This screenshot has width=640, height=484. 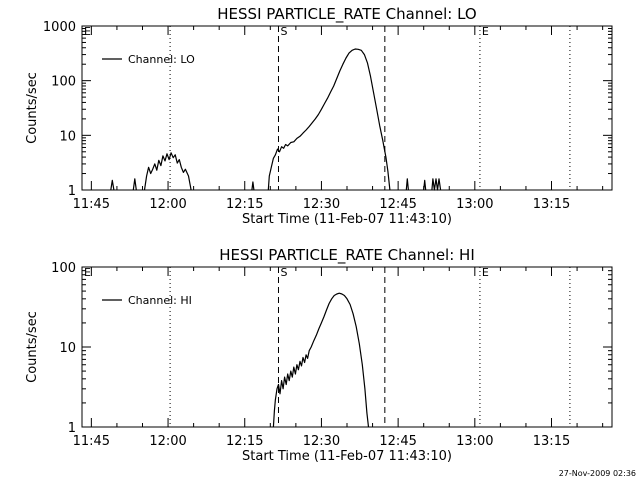 What do you see at coordinates (67, 136) in the screenshot?
I see `chart-1-y-tick-label: 10` at bounding box center [67, 136].